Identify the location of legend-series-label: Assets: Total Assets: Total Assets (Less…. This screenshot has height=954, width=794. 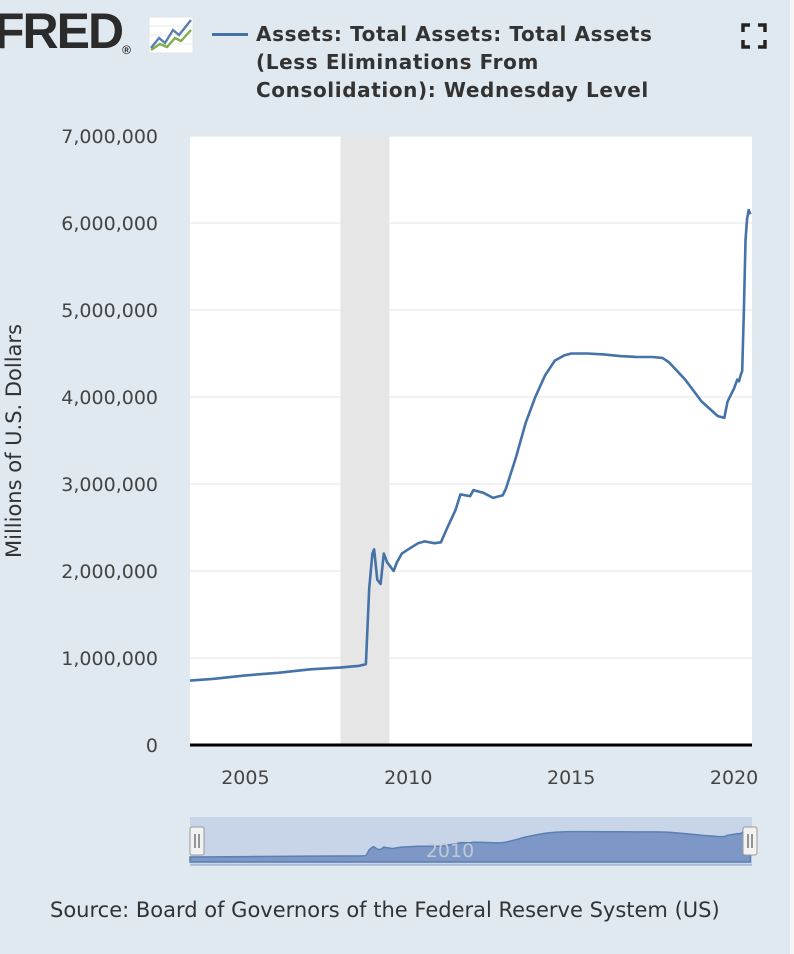
(454, 62).